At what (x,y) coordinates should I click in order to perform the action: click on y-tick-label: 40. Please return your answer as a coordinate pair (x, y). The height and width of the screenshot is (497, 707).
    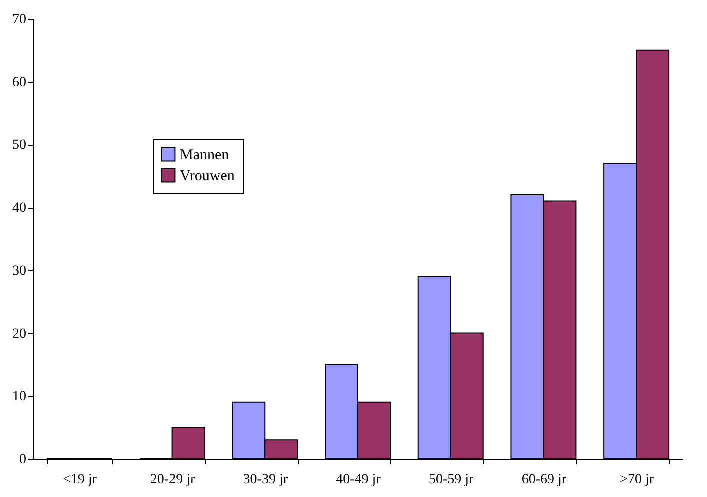
    Looking at the image, I should click on (19, 208).